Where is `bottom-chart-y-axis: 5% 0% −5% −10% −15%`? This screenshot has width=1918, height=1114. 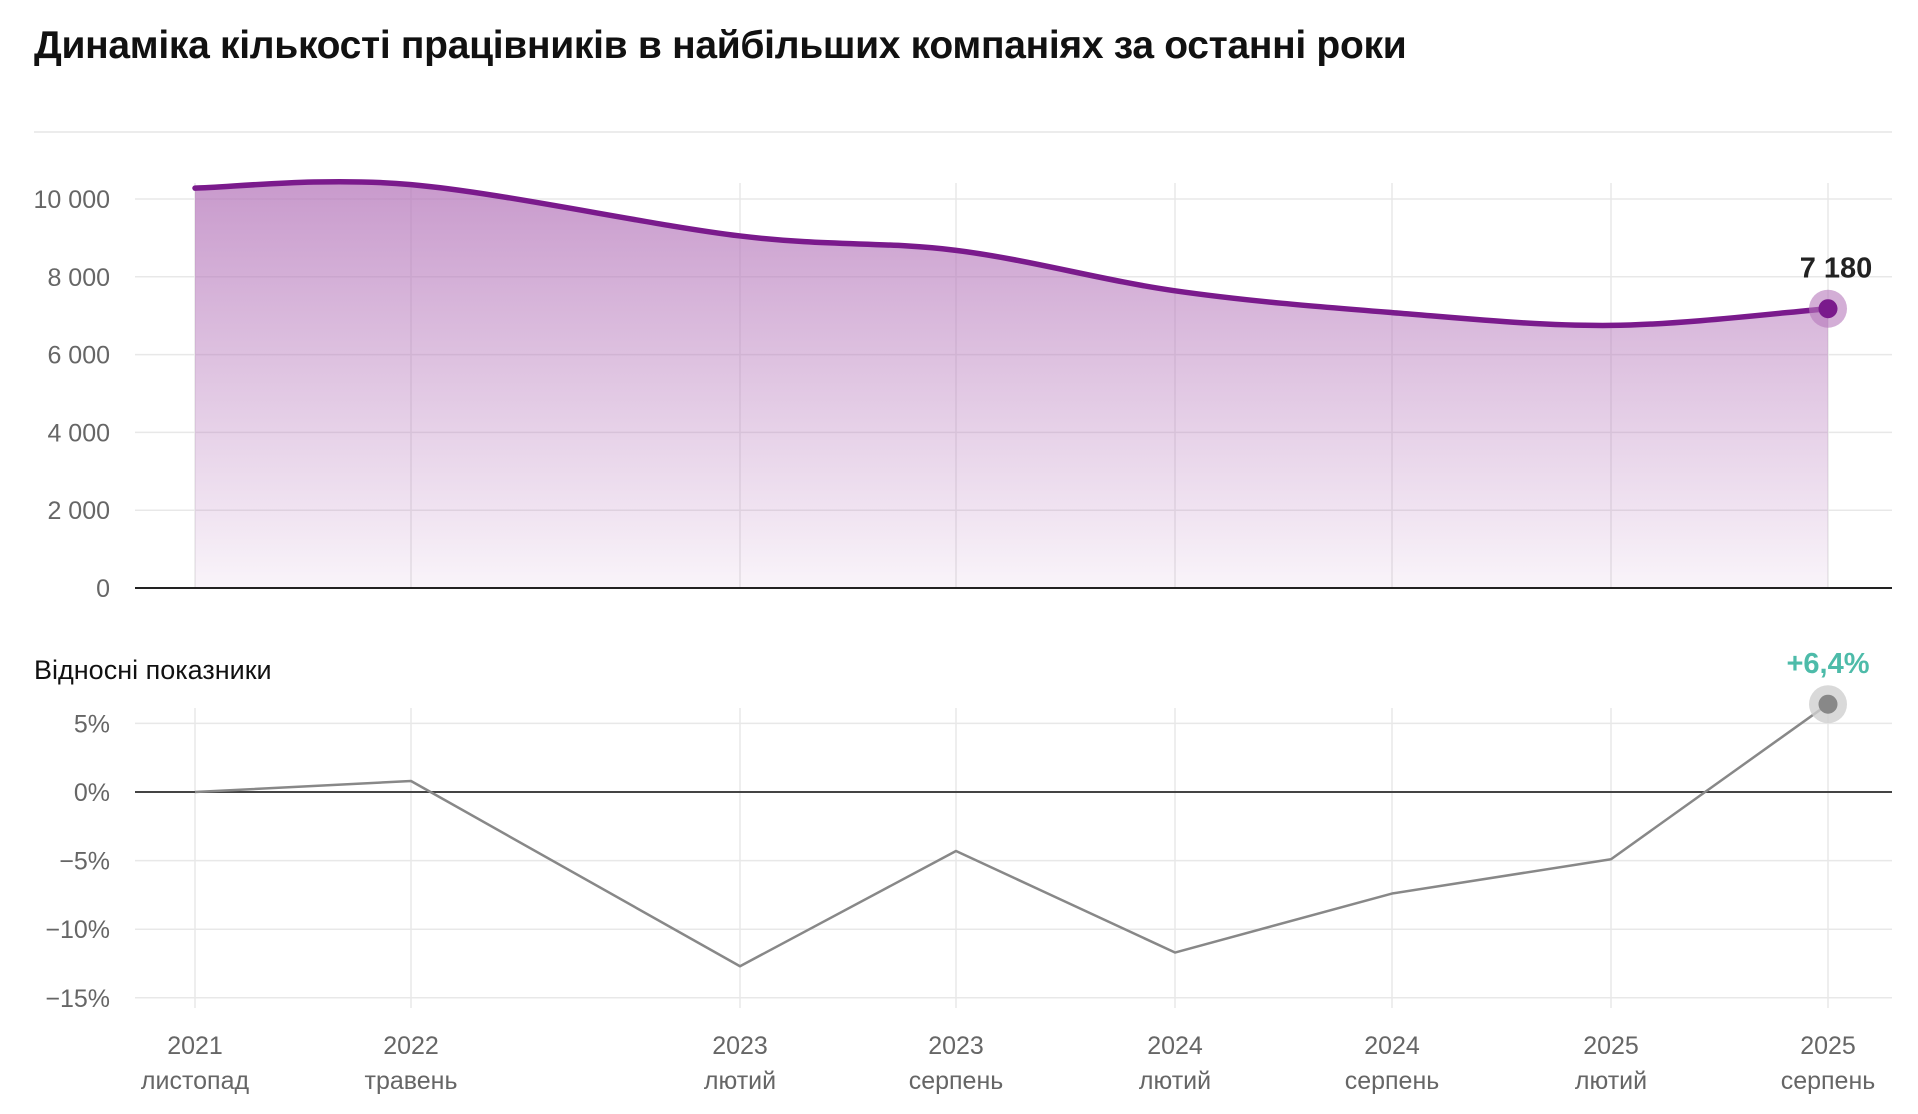 bottom-chart-y-axis: 5% 0% −5% −10% −15% is located at coordinates (77, 861).